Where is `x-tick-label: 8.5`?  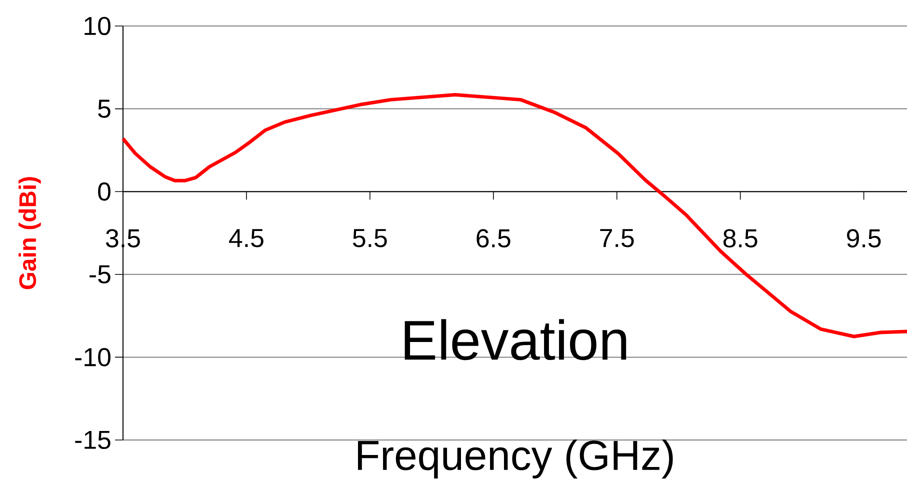
x-tick-label: 8.5 is located at coordinates (740, 238).